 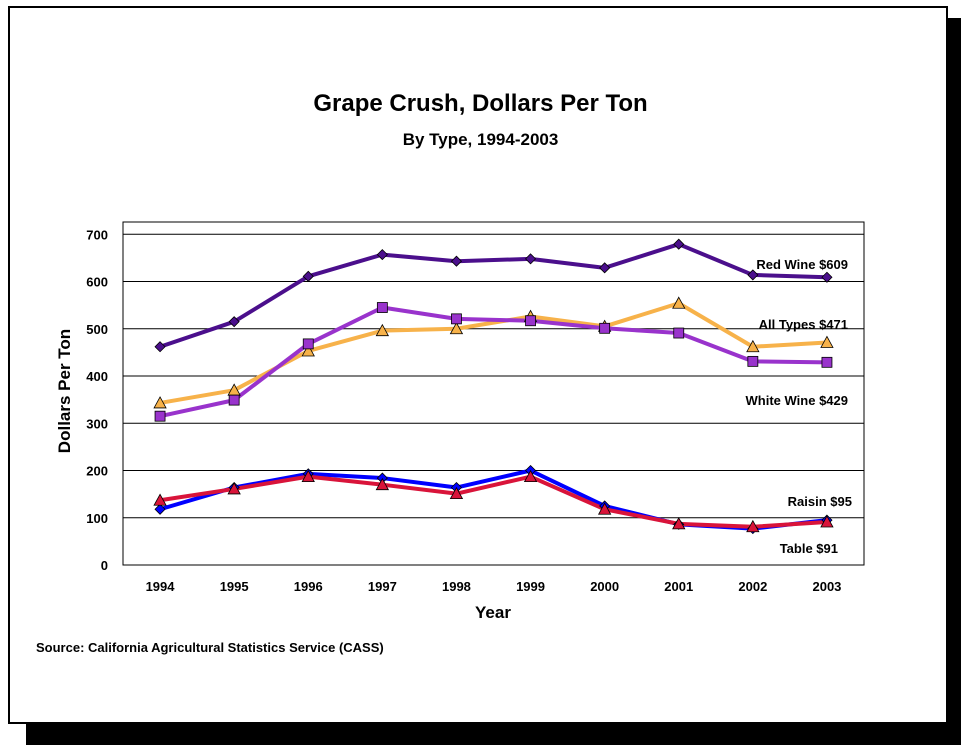 What do you see at coordinates (820, 501) in the screenshot?
I see `series-label: Raisin $95` at bounding box center [820, 501].